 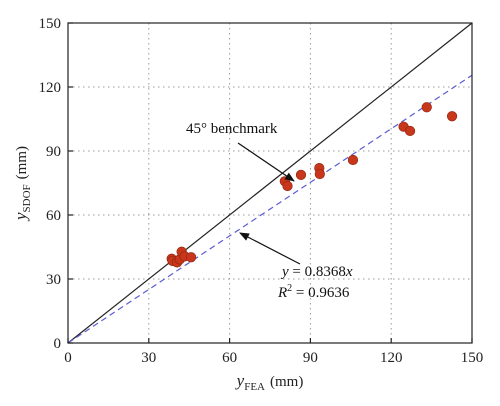 I want to click on fit-eq-lhs: y, so click(x=284, y=272).